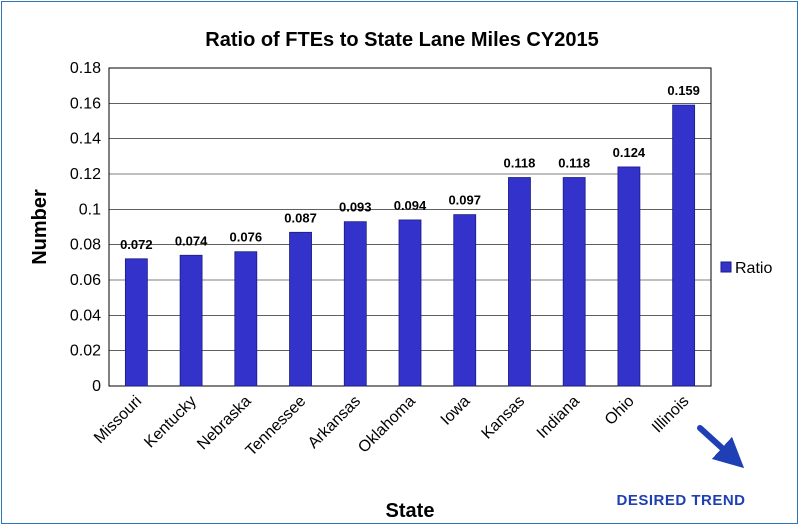  What do you see at coordinates (670, 414) in the screenshot?
I see `x-category-label: Illinois` at bounding box center [670, 414].